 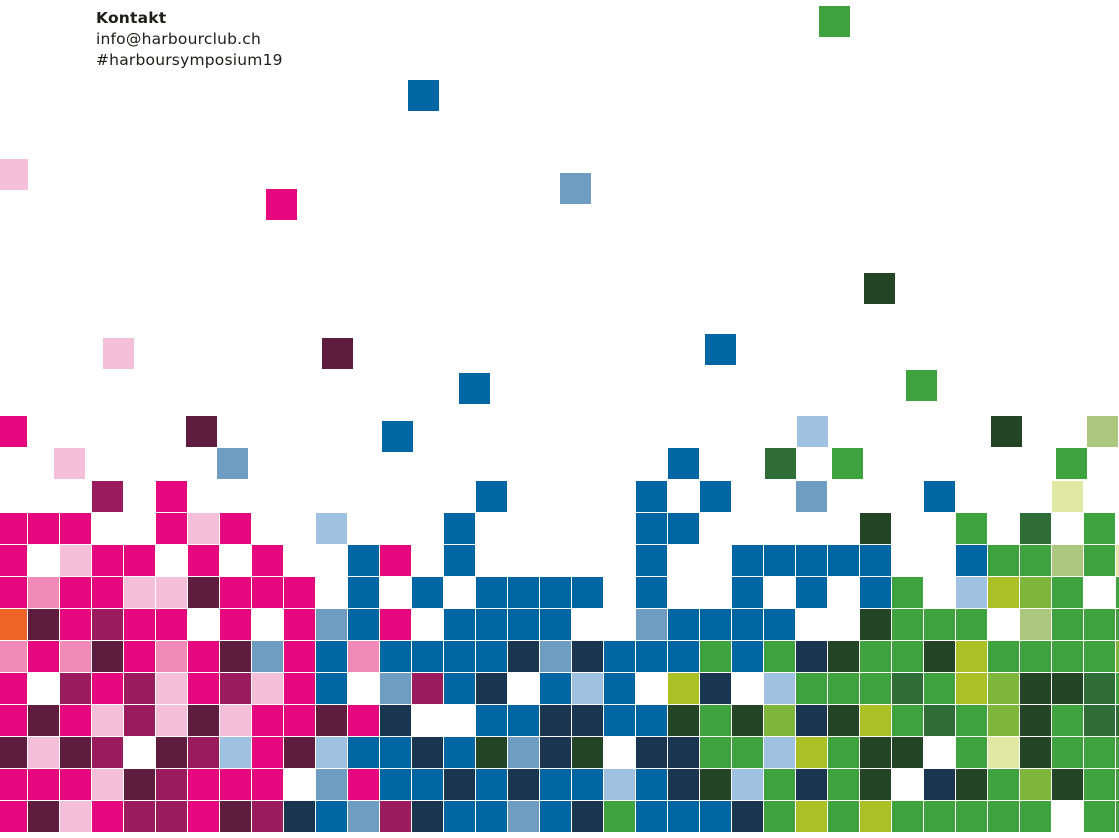 I want to click on contact-hashtag: #harboursymposium19, so click(x=189, y=60).